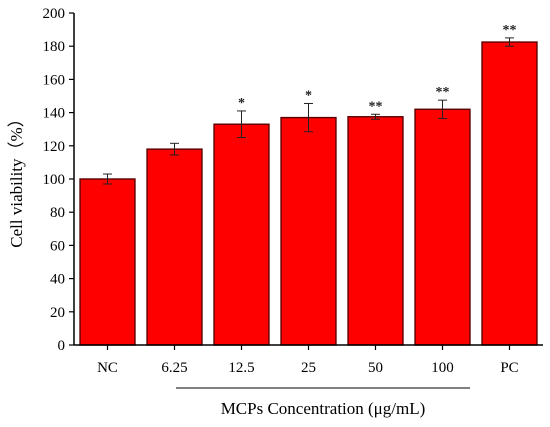 The image size is (550, 427). I want to click on x-axis, so click(308, 366).